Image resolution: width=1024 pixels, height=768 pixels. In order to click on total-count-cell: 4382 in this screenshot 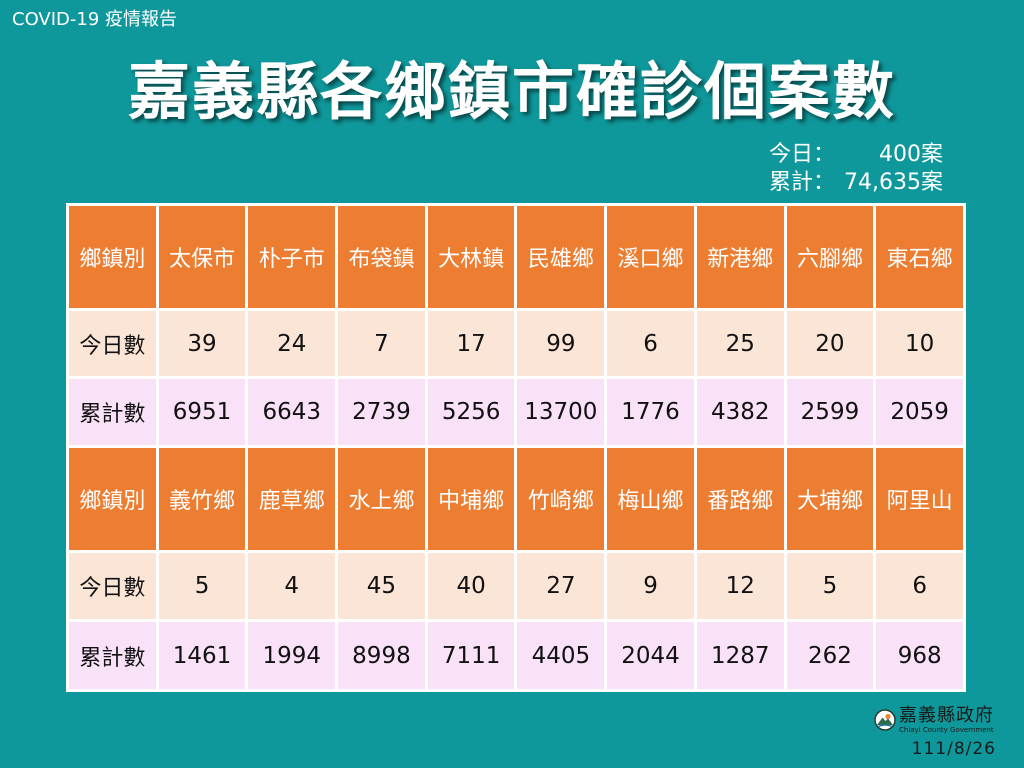, I will do `click(740, 412)`.